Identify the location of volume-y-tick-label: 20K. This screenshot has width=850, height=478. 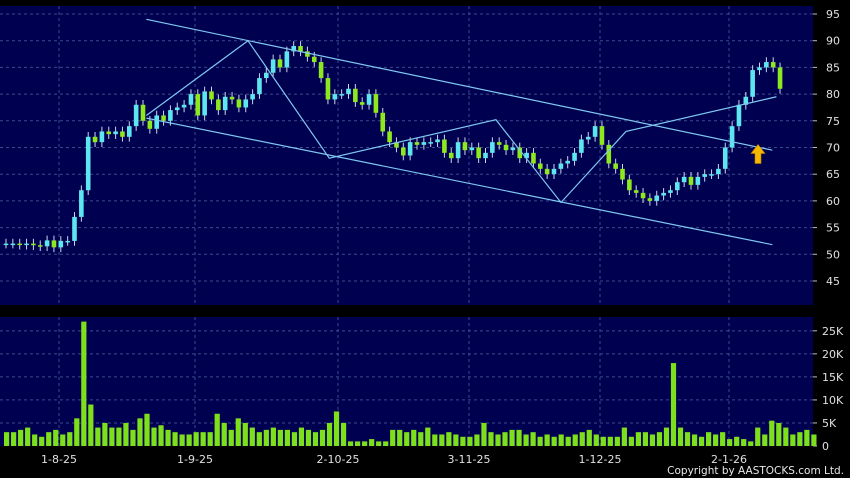
(833, 354).